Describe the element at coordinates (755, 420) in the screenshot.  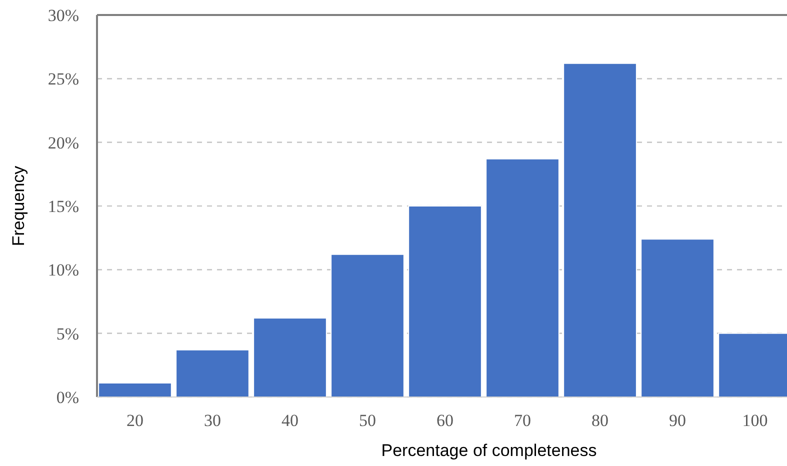
I see `x-tick-label: 100` at that location.